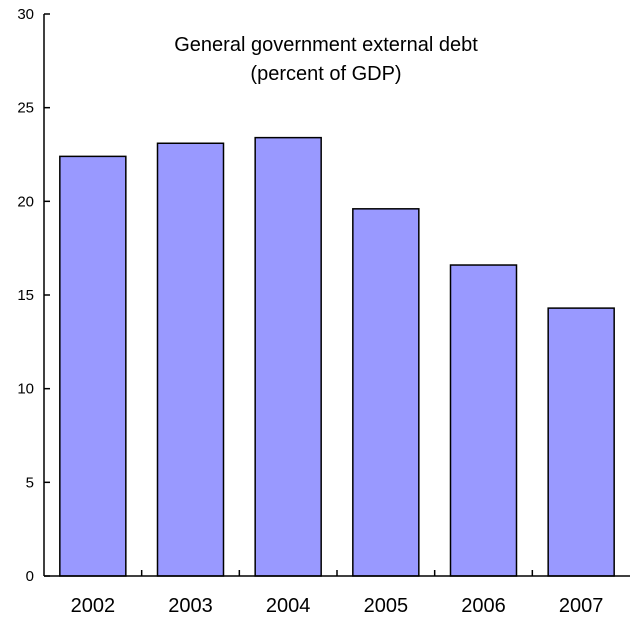 Image resolution: width=632 pixels, height=624 pixels. Describe the element at coordinates (325, 74) in the screenshot. I see `chart-subtitle: (percent of GDP)` at that location.